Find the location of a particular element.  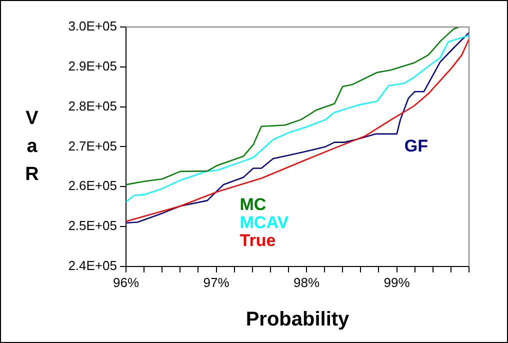

y-tick-label: 2.8E+05 is located at coordinates (92, 106).